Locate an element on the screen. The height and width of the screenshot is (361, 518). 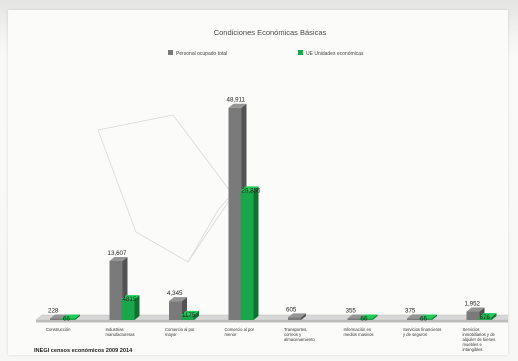
bar-ue-0-top is located at coordinates (71, 316).